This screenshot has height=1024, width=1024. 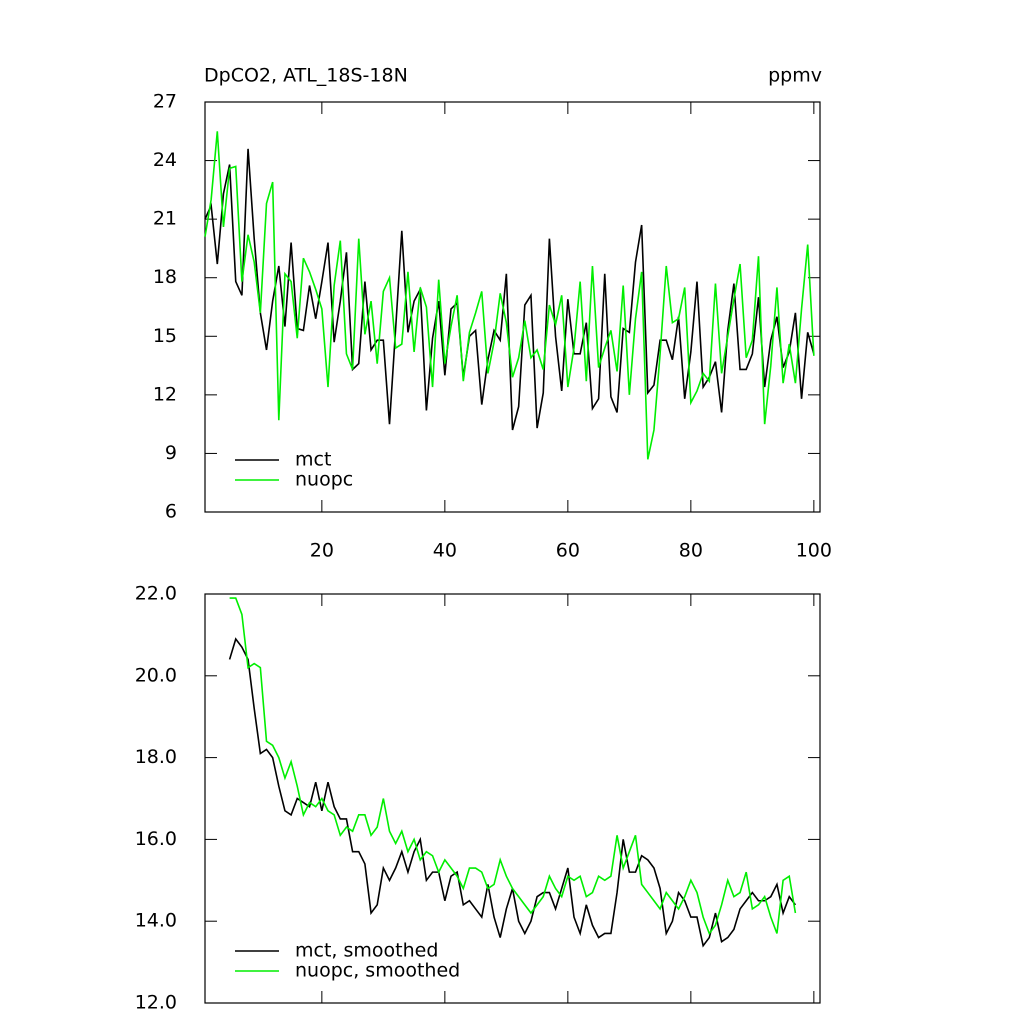 I want to click on y-tick-label: 12.0, so click(x=156, y=1003).